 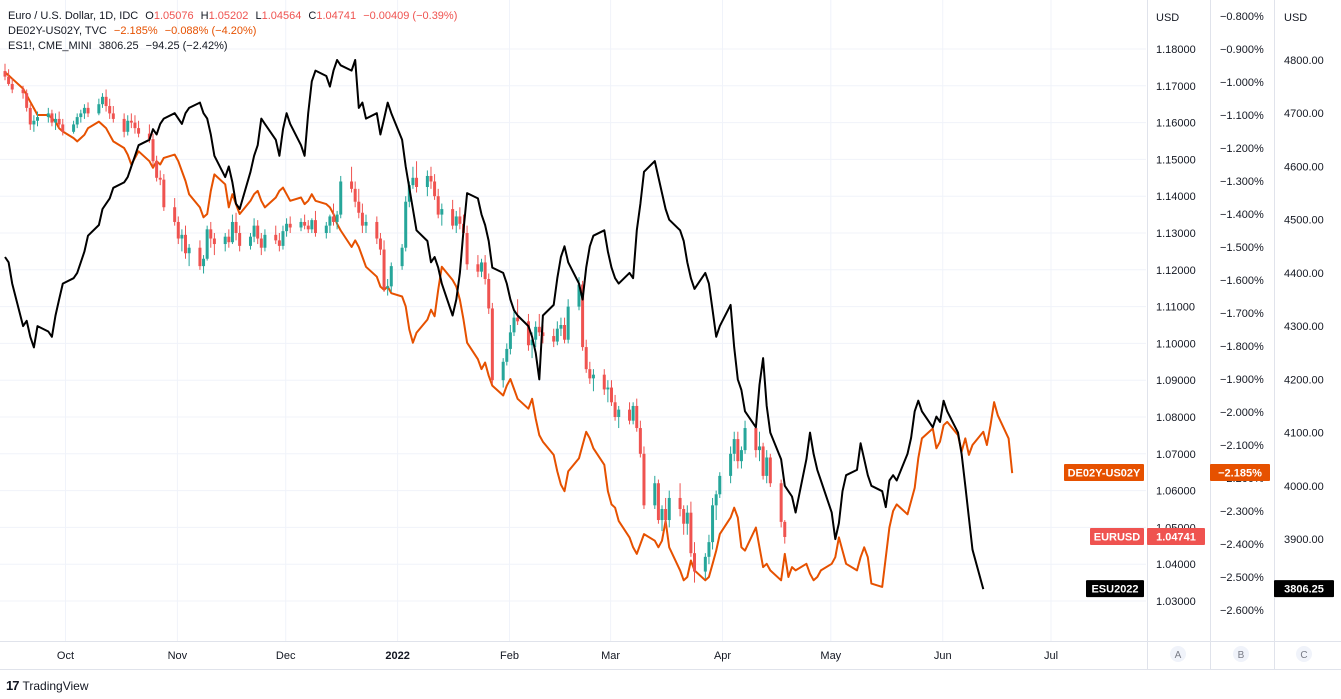 I want to click on axis-b-tick: −2.000%, so click(x=1242, y=413).